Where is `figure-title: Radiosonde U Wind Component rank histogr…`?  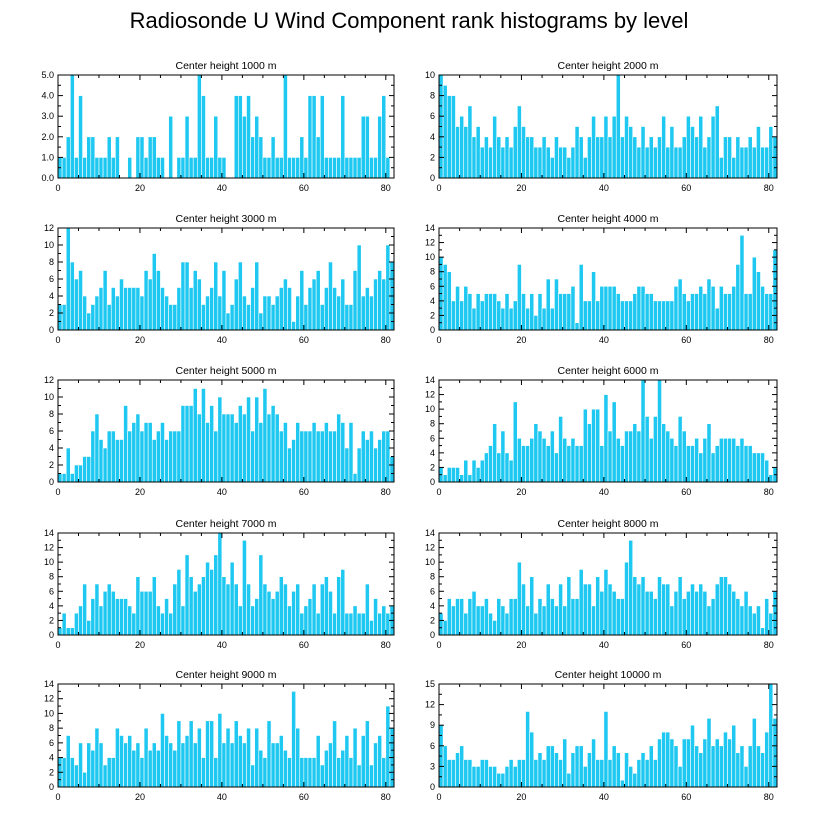
figure-title: Radiosonde U Wind Component rank histogr… is located at coordinates (409, 20).